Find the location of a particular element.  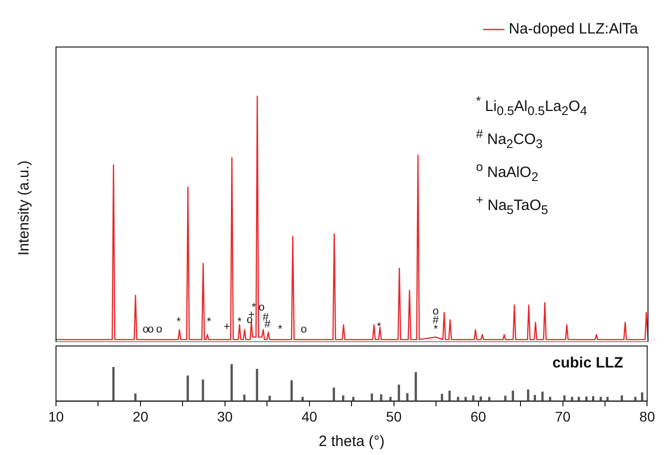

x-tick-label: 40 is located at coordinates (310, 416).